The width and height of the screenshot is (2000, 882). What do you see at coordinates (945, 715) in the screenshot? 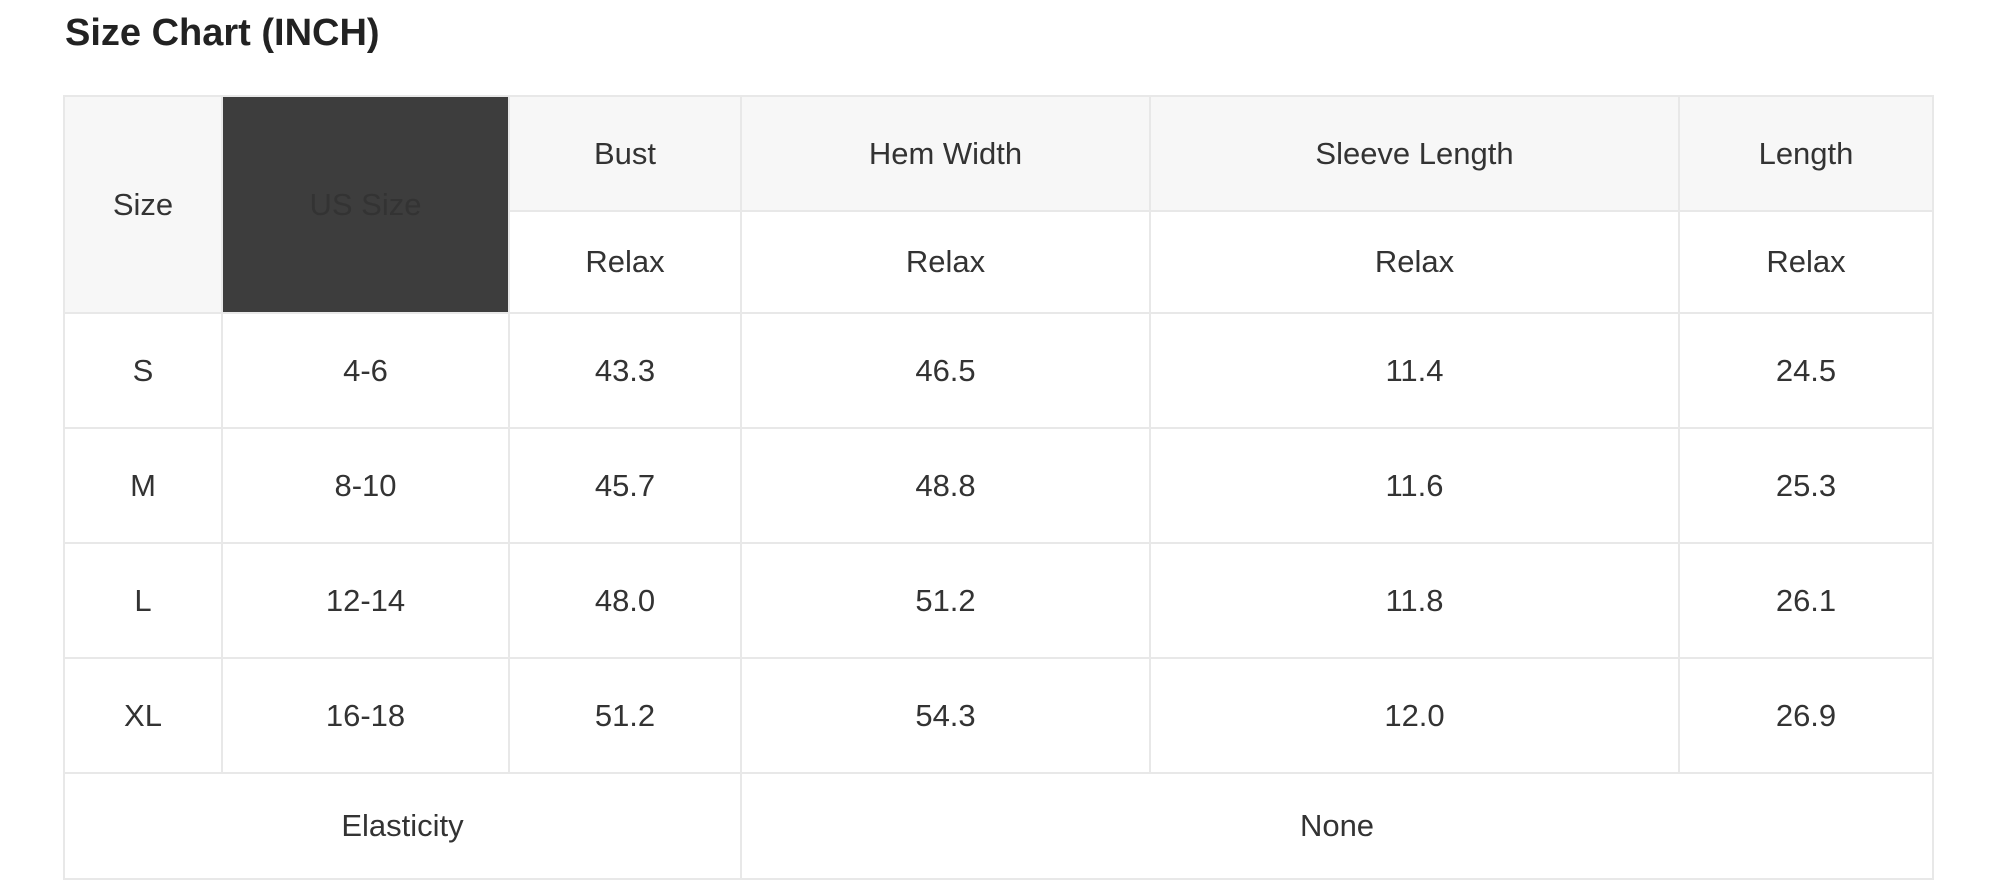
I see `cell-xl-hem-width: 54.3` at bounding box center [945, 715].